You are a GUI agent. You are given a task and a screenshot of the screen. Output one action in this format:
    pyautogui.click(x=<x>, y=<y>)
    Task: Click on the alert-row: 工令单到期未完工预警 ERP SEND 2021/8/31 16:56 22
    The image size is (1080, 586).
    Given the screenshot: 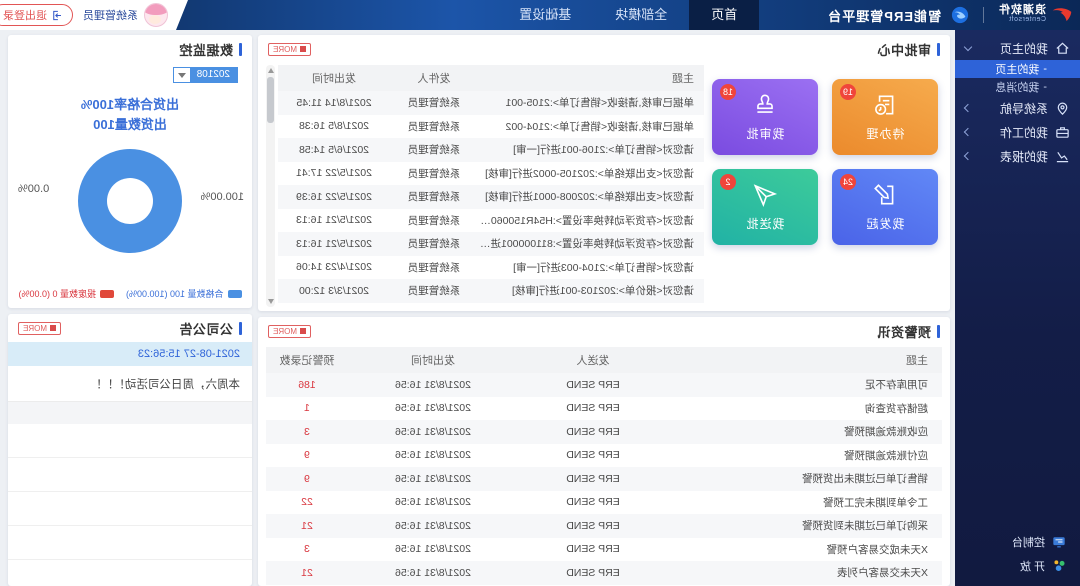 What is the action you would take?
    pyautogui.click(x=604, y=503)
    